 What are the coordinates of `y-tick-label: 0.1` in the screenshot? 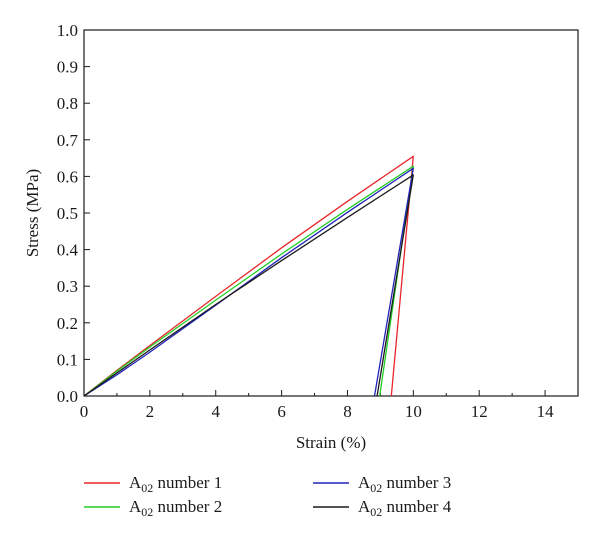 It's located at (67, 359).